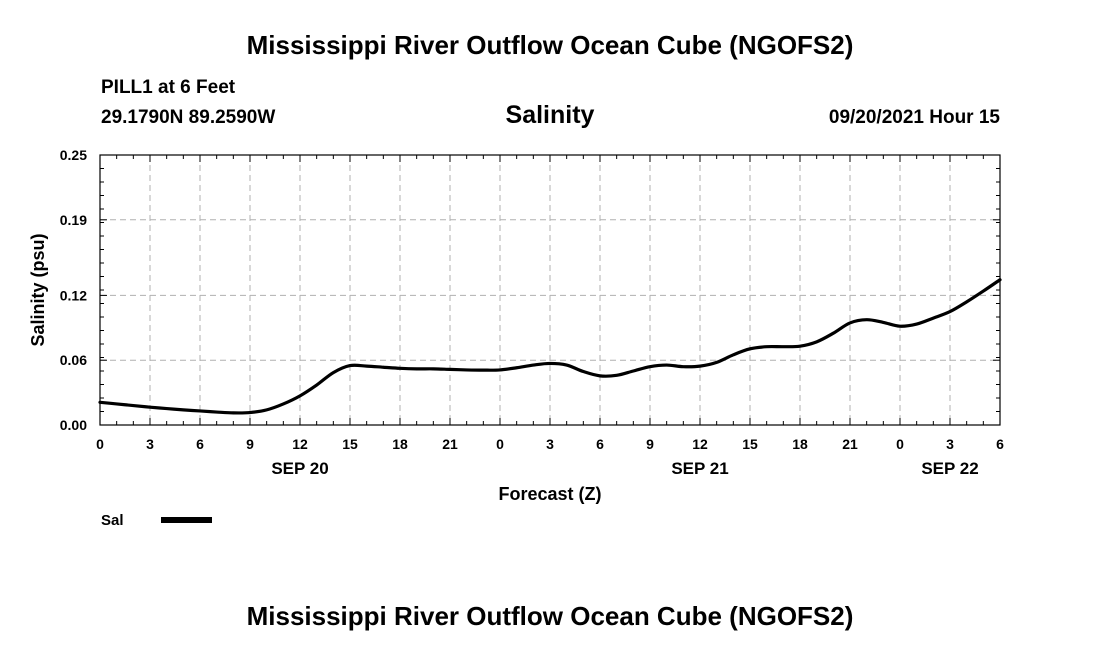  What do you see at coordinates (624, 468) in the screenshot?
I see `date-labels: SEP 20 SEP 21 SEP 22` at bounding box center [624, 468].